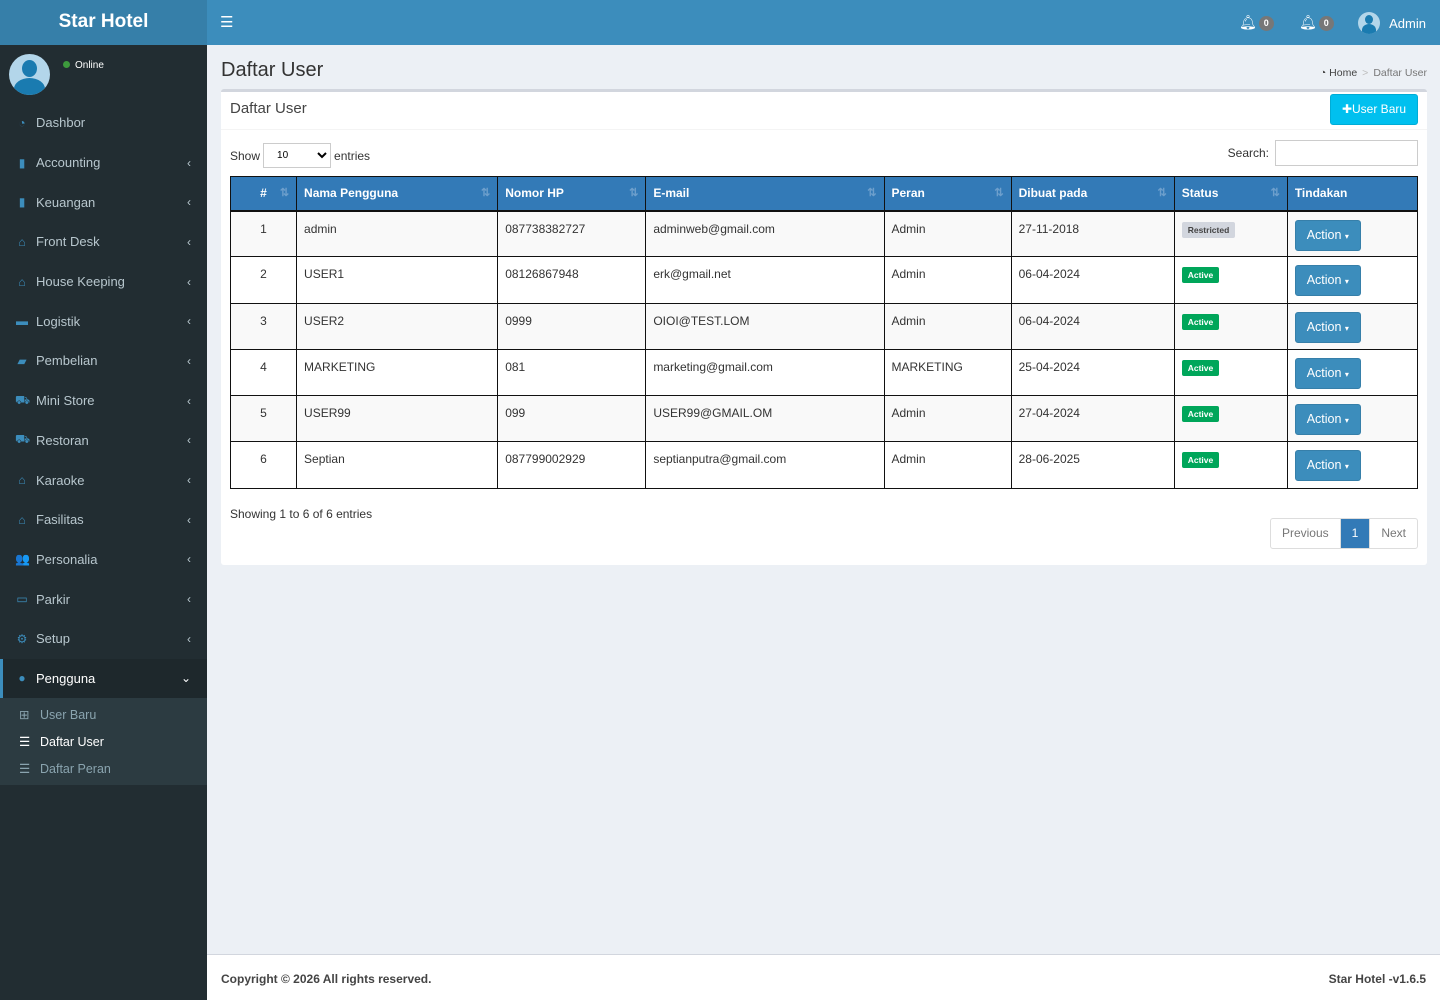 This screenshot has height=1000, width=1440. I want to click on sidebar-item-setup: ⚙ Setup ‹, so click(103, 639).